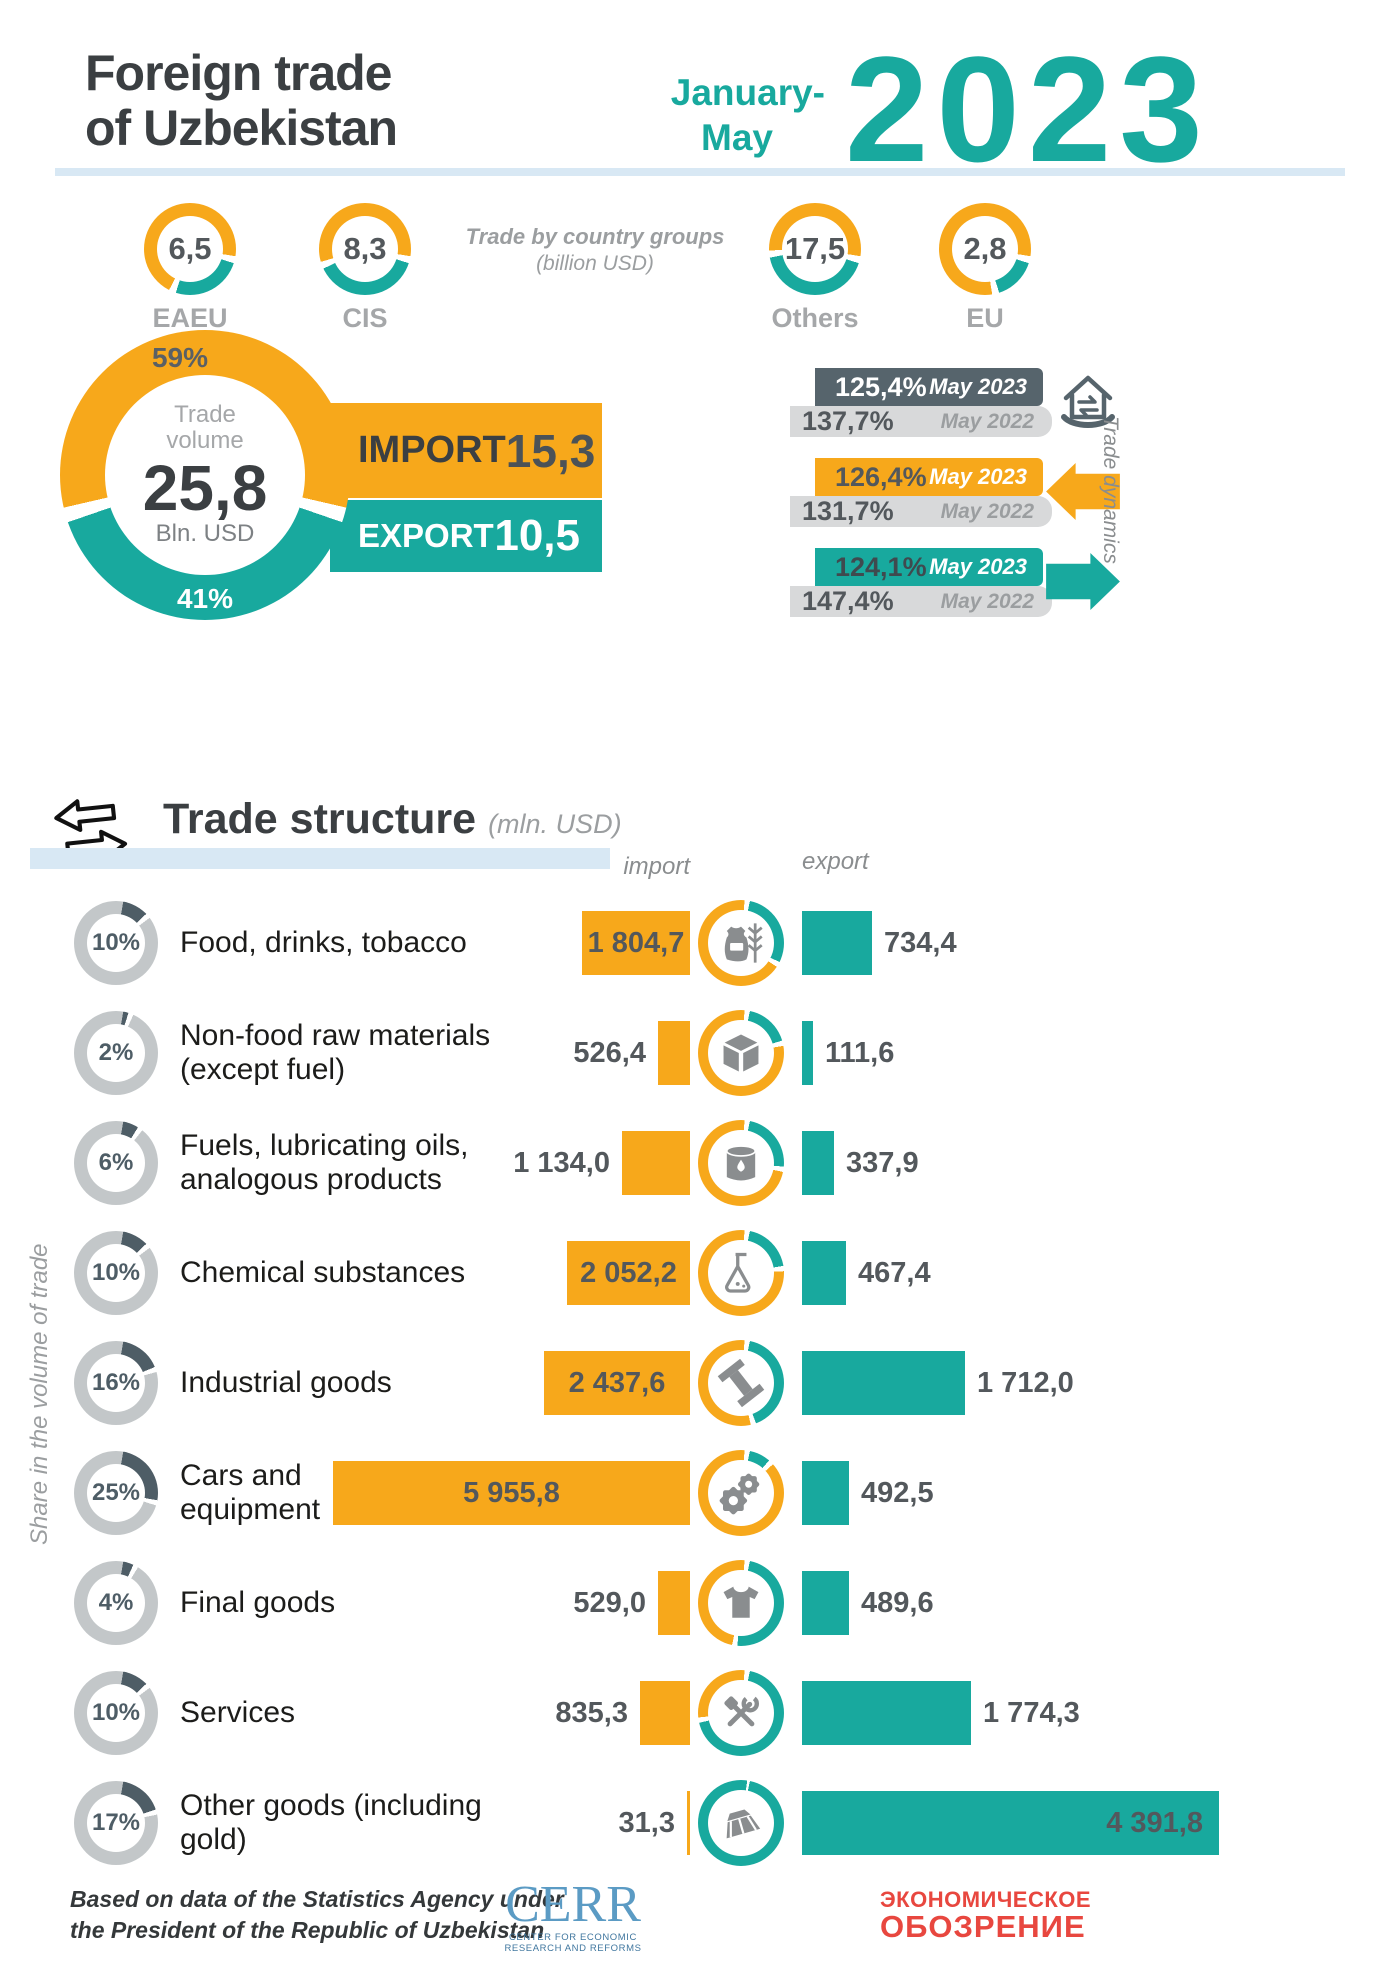  Describe the element at coordinates (595, 236) in the screenshot. I see `caption-line1: Trade by country groups` at that location.